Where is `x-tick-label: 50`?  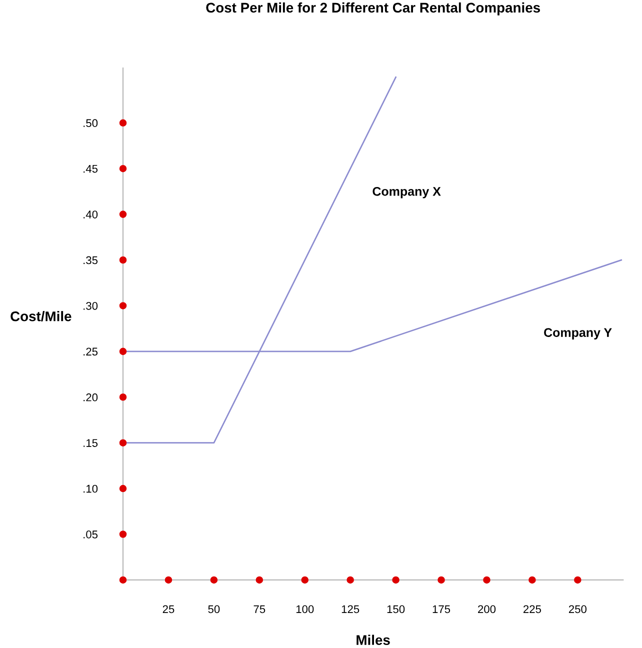
x-tick-label: 50 is located at coordinates (214, 609).